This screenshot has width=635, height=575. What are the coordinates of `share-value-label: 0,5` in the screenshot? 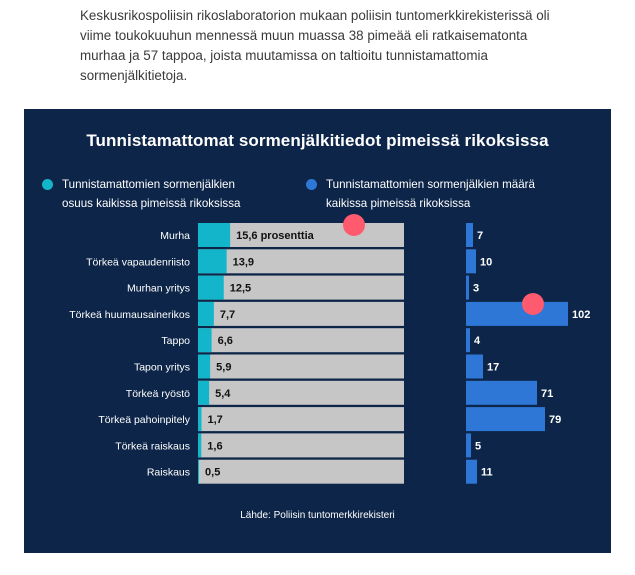 It's located at (212, 473).